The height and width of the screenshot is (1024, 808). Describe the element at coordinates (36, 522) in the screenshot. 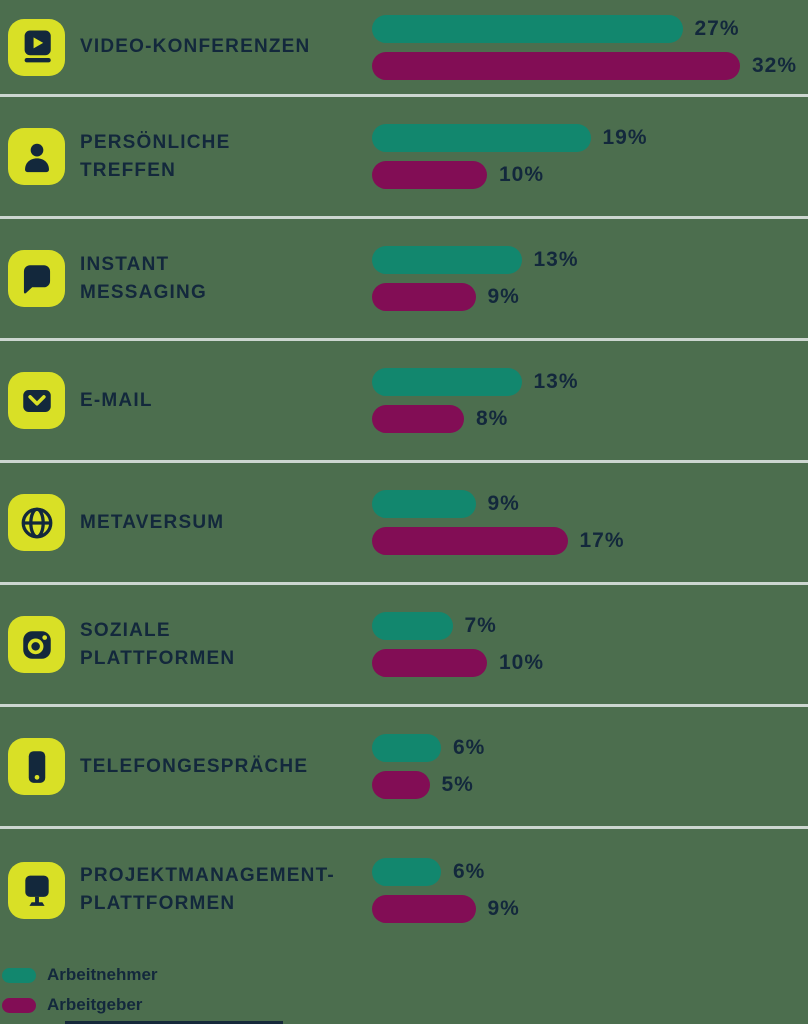

I see `globe-icon` at that location.